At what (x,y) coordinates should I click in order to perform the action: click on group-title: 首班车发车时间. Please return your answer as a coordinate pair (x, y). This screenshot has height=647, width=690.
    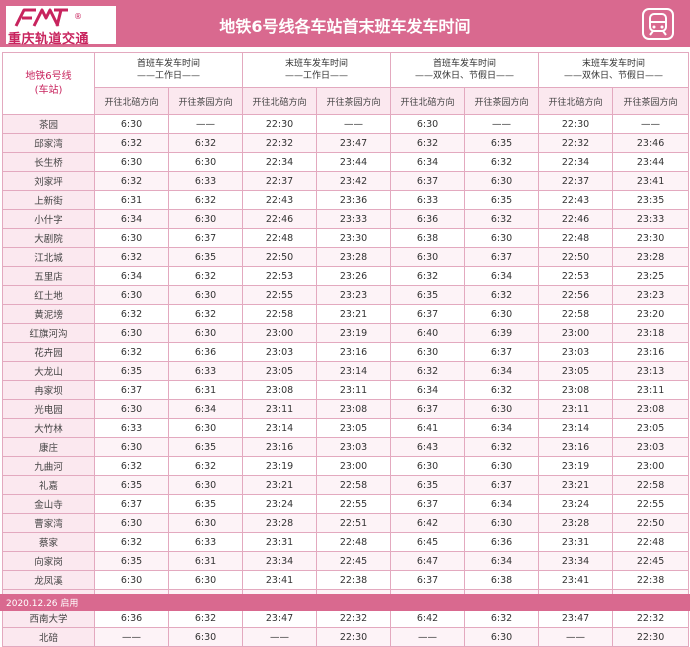
    Looking at the image, I should click on (465, 64).